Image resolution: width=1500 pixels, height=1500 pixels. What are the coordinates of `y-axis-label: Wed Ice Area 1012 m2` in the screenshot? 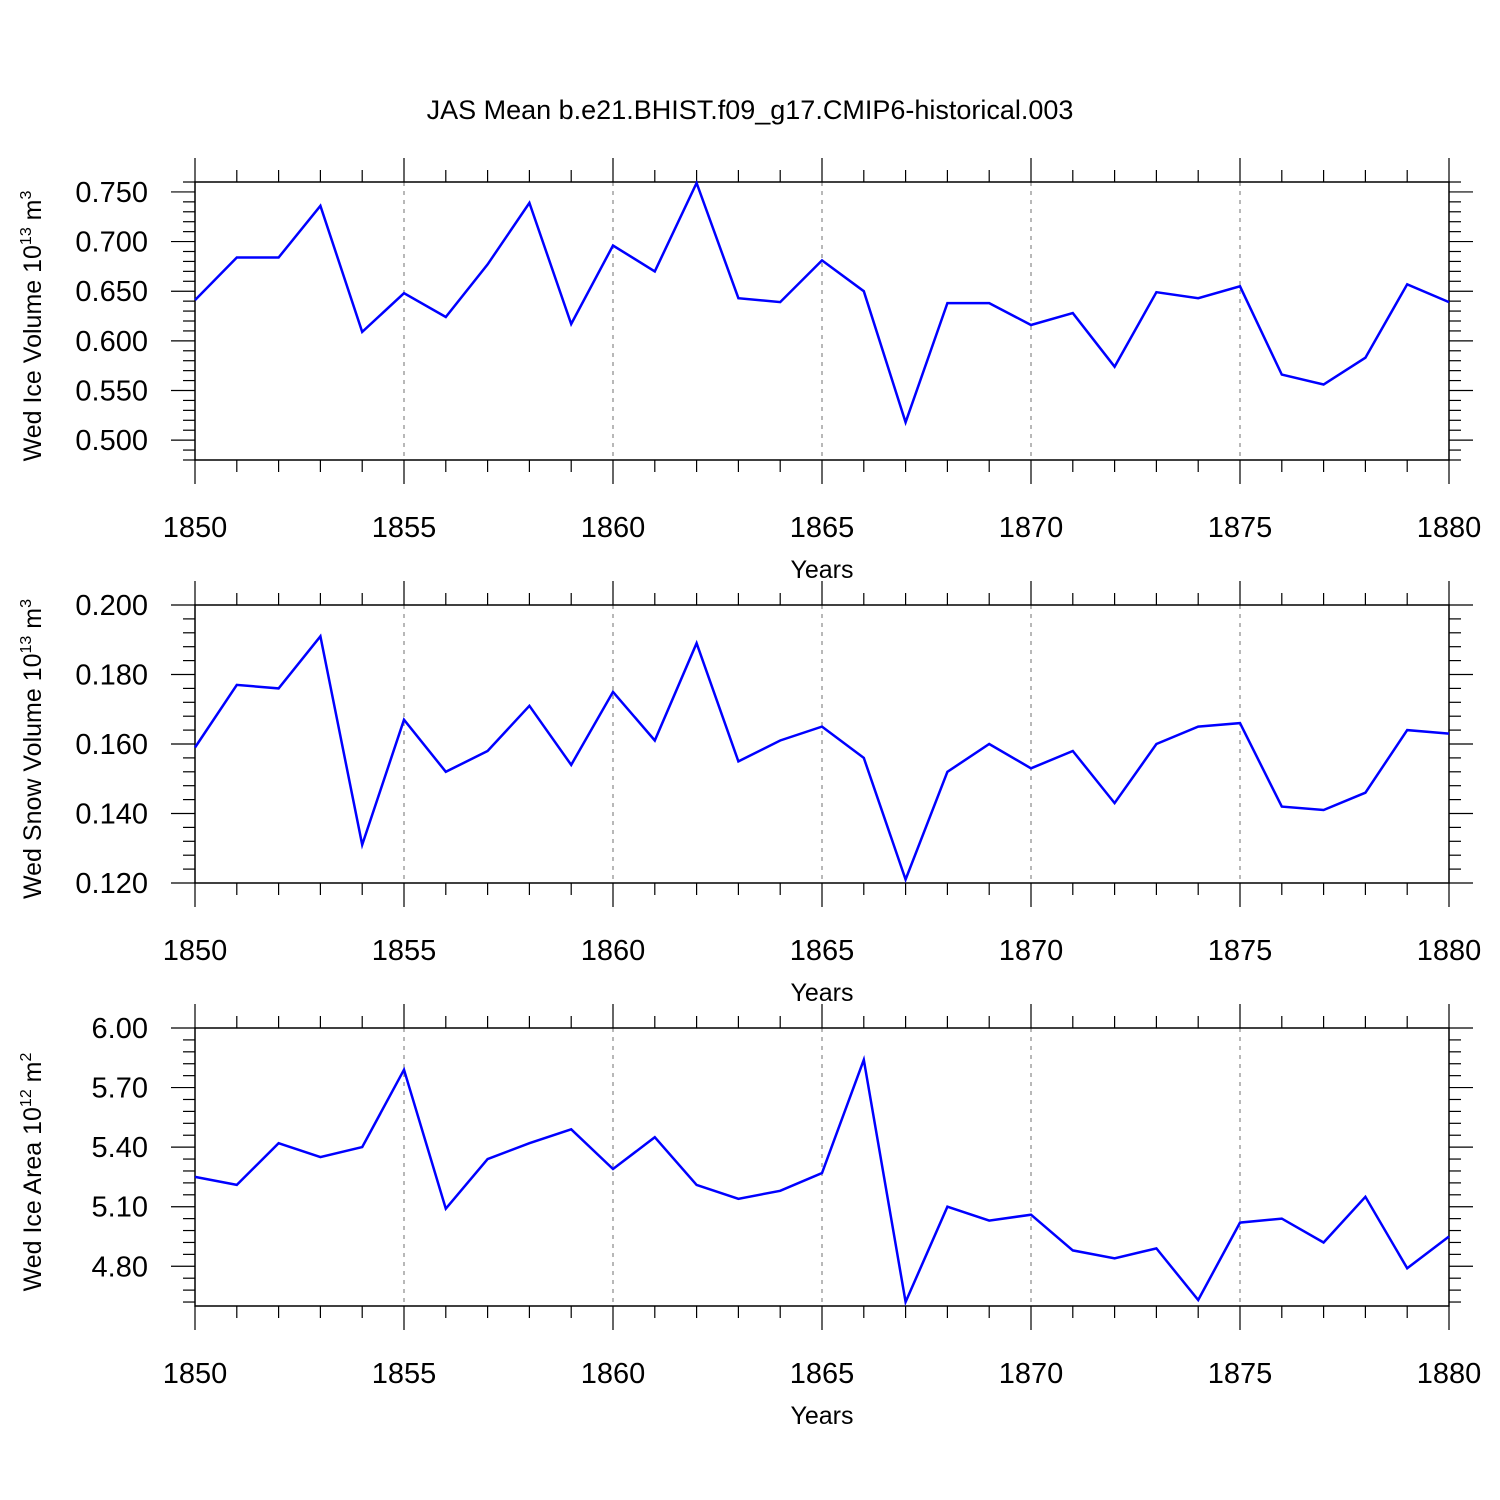 It's located at (32, 1171).